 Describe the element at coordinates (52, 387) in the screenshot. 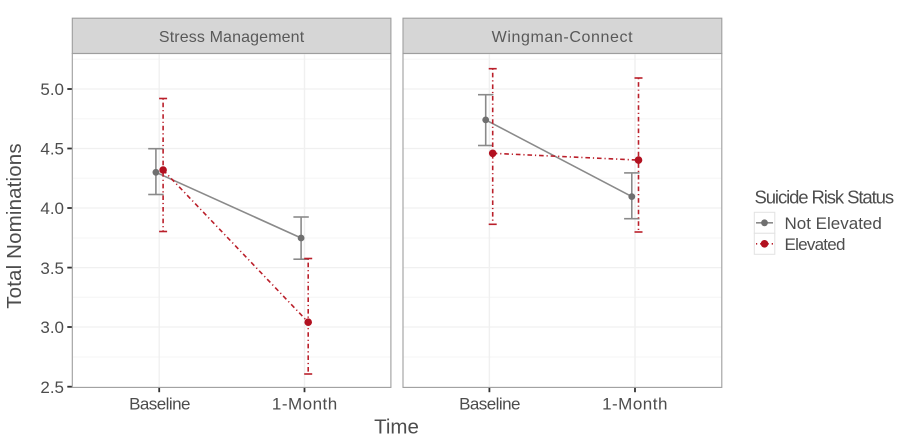

I see `svg-text: 2.5` at that location.